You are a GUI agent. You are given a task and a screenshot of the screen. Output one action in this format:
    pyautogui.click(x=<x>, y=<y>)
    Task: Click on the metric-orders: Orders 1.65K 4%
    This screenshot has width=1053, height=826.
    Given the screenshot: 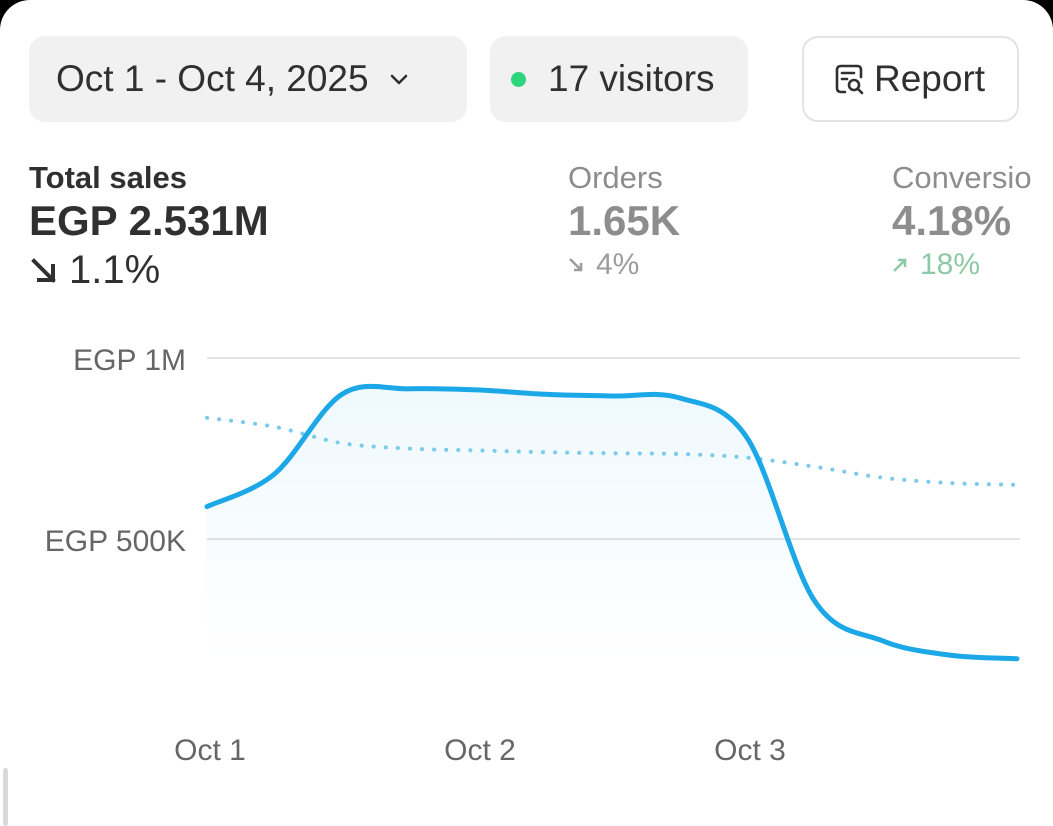 What is the action you would take?
    pyautogui.click(x=624, y=221)
    